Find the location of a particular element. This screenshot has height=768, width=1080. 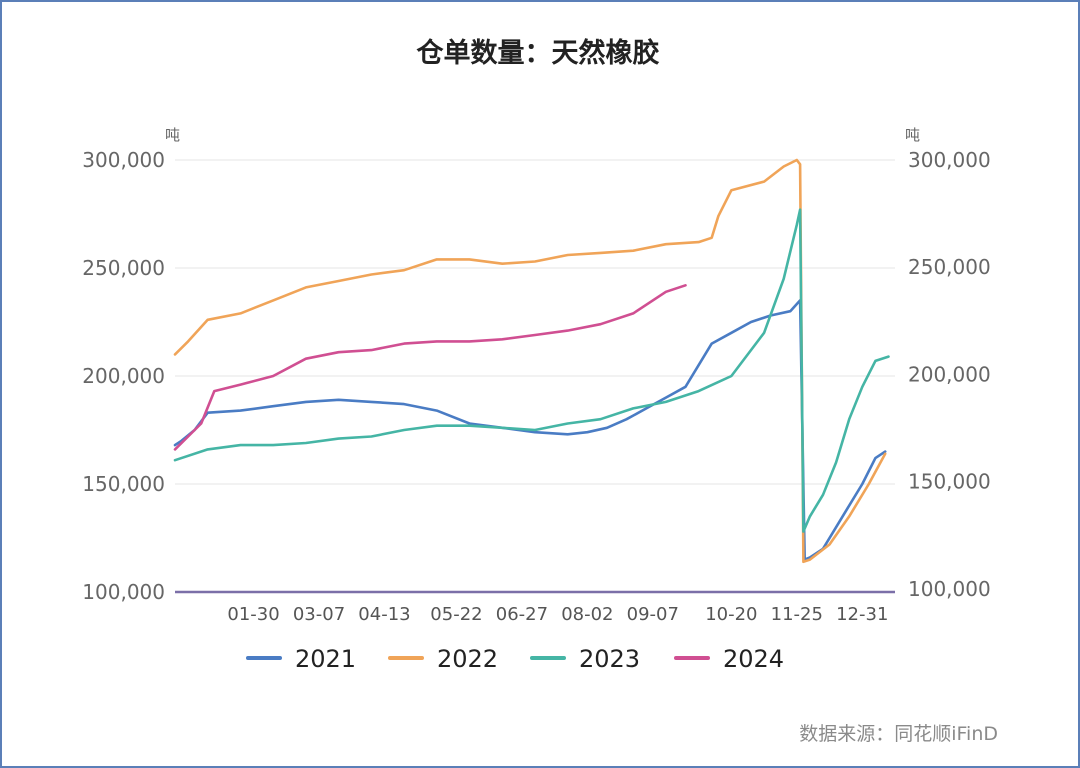

right-tick-label: 300,000 is located at coordinates (949, 160).